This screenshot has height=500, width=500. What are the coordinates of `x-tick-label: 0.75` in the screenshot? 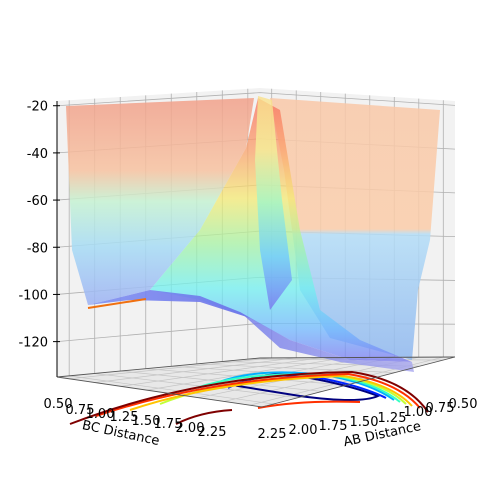 It's located at (440, 408).